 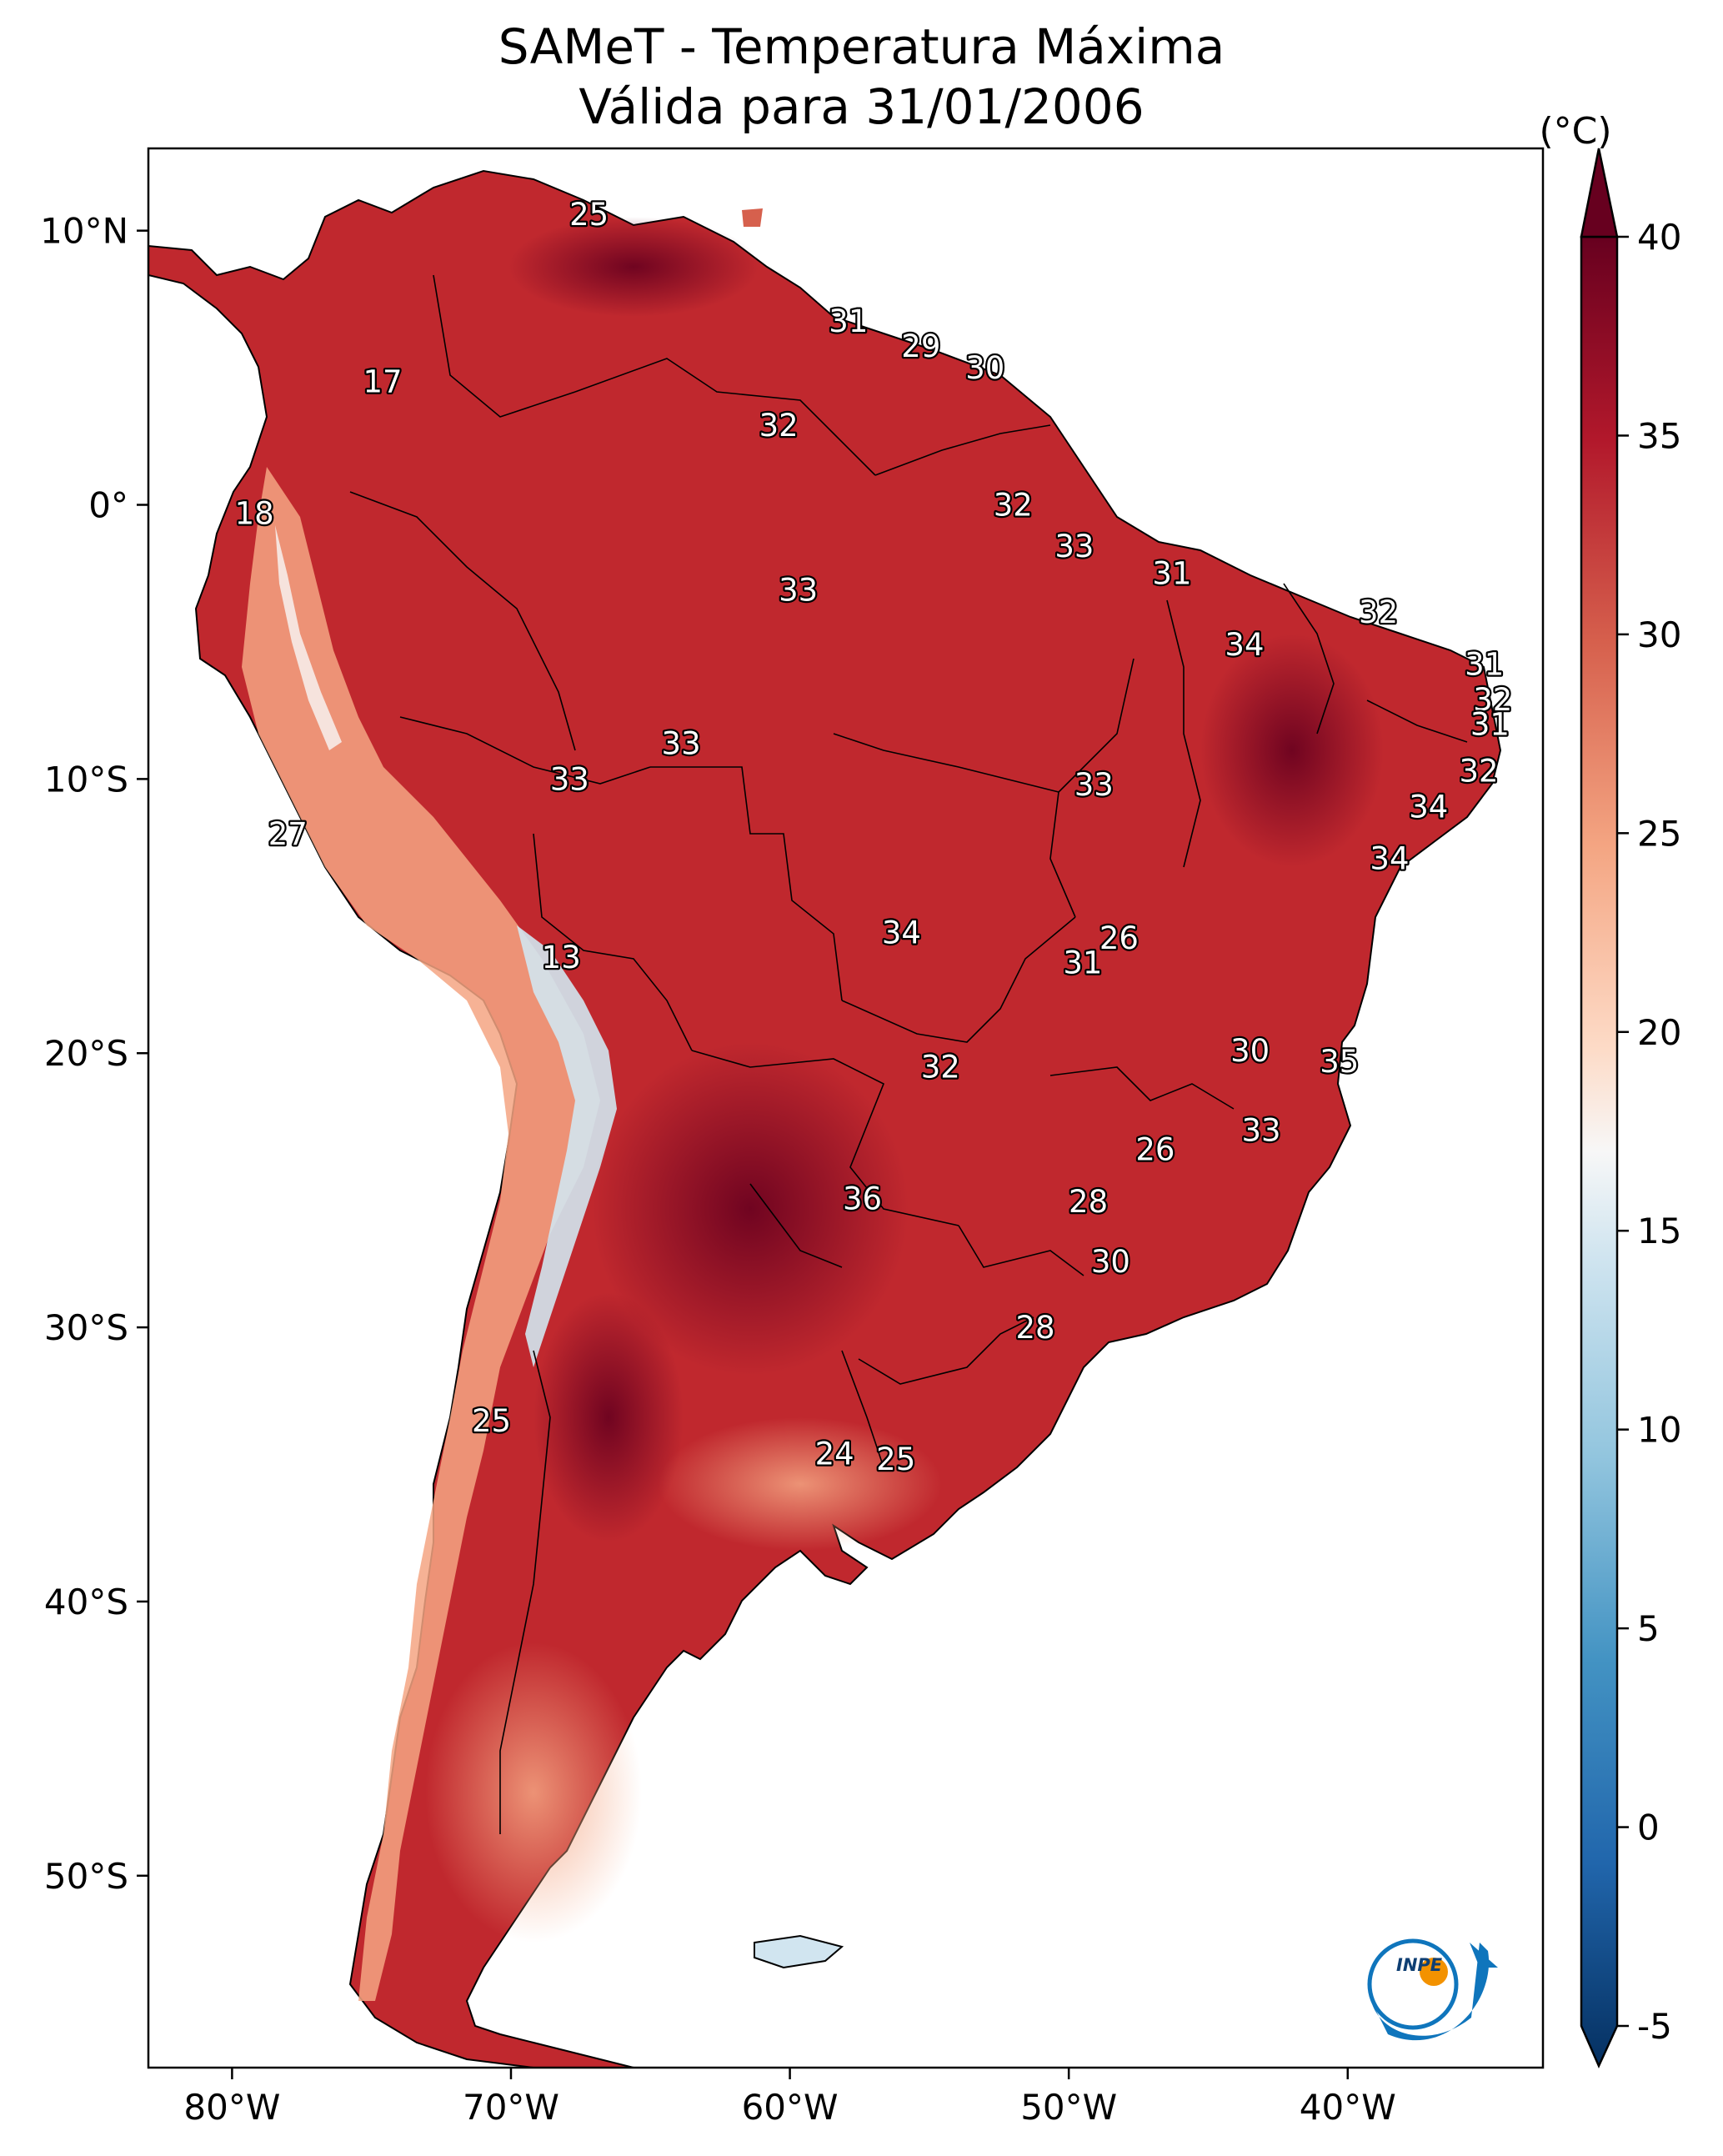 I want to click on map-title: SAMeT - Temperatura Máxima, so click(x=861, y=46).